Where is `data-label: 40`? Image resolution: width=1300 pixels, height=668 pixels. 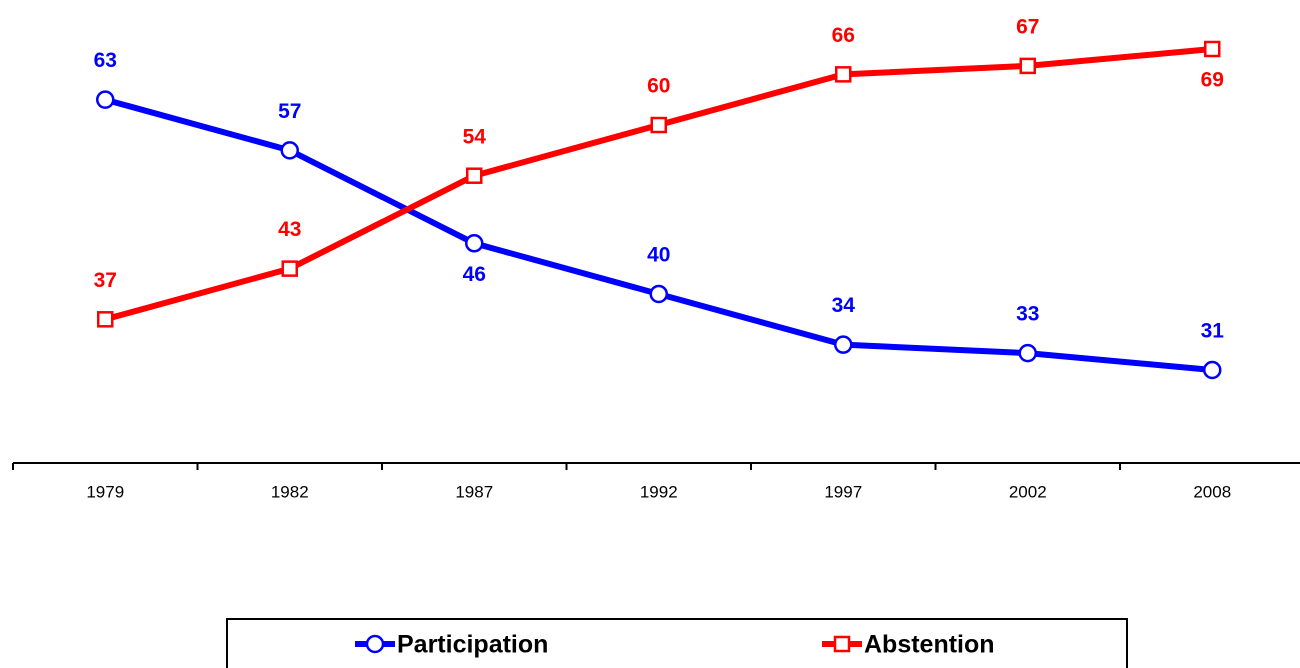 data-label: 40 is located at coordinates (658, 255).